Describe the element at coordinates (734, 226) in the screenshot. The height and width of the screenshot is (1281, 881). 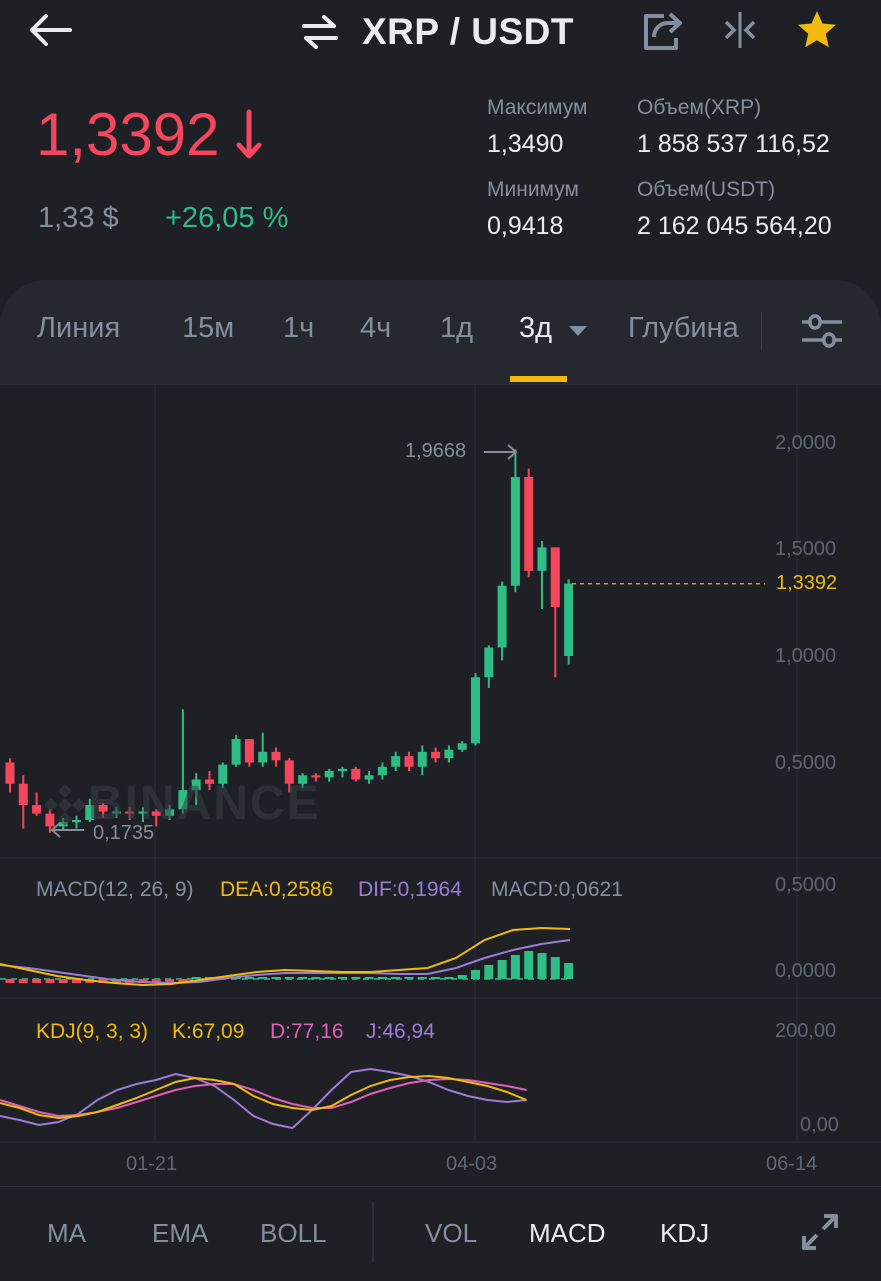
I see `volume-quote-value: 2 162 045 564,20` at that location.